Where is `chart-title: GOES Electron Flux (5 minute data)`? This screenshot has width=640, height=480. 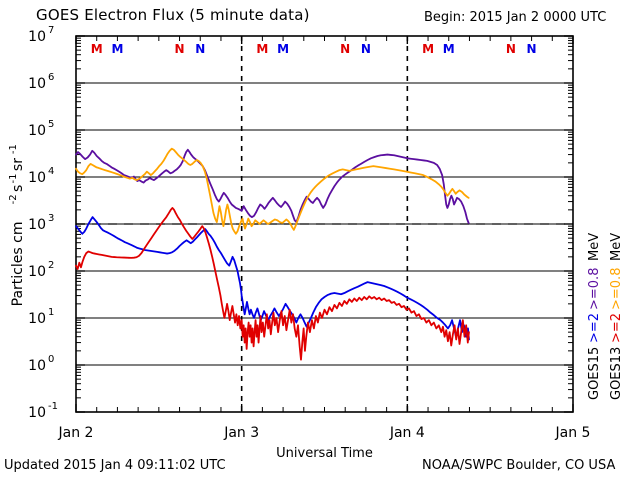
chart-title: GOES Electron Flux (5 minute data) is located at coordinates (173, 15).